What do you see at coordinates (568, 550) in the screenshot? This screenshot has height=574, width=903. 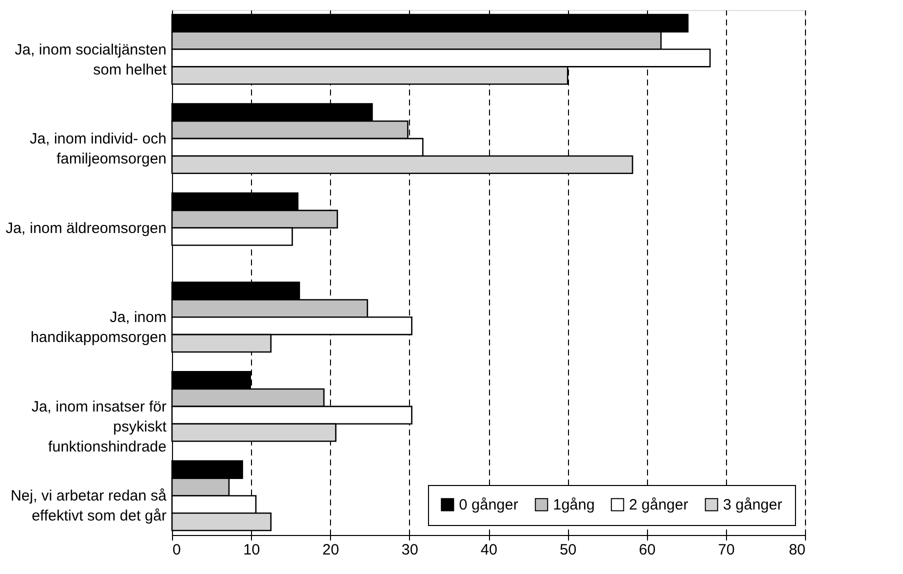 I see `x-tick-label: 50` at bounding box center [568, 550].